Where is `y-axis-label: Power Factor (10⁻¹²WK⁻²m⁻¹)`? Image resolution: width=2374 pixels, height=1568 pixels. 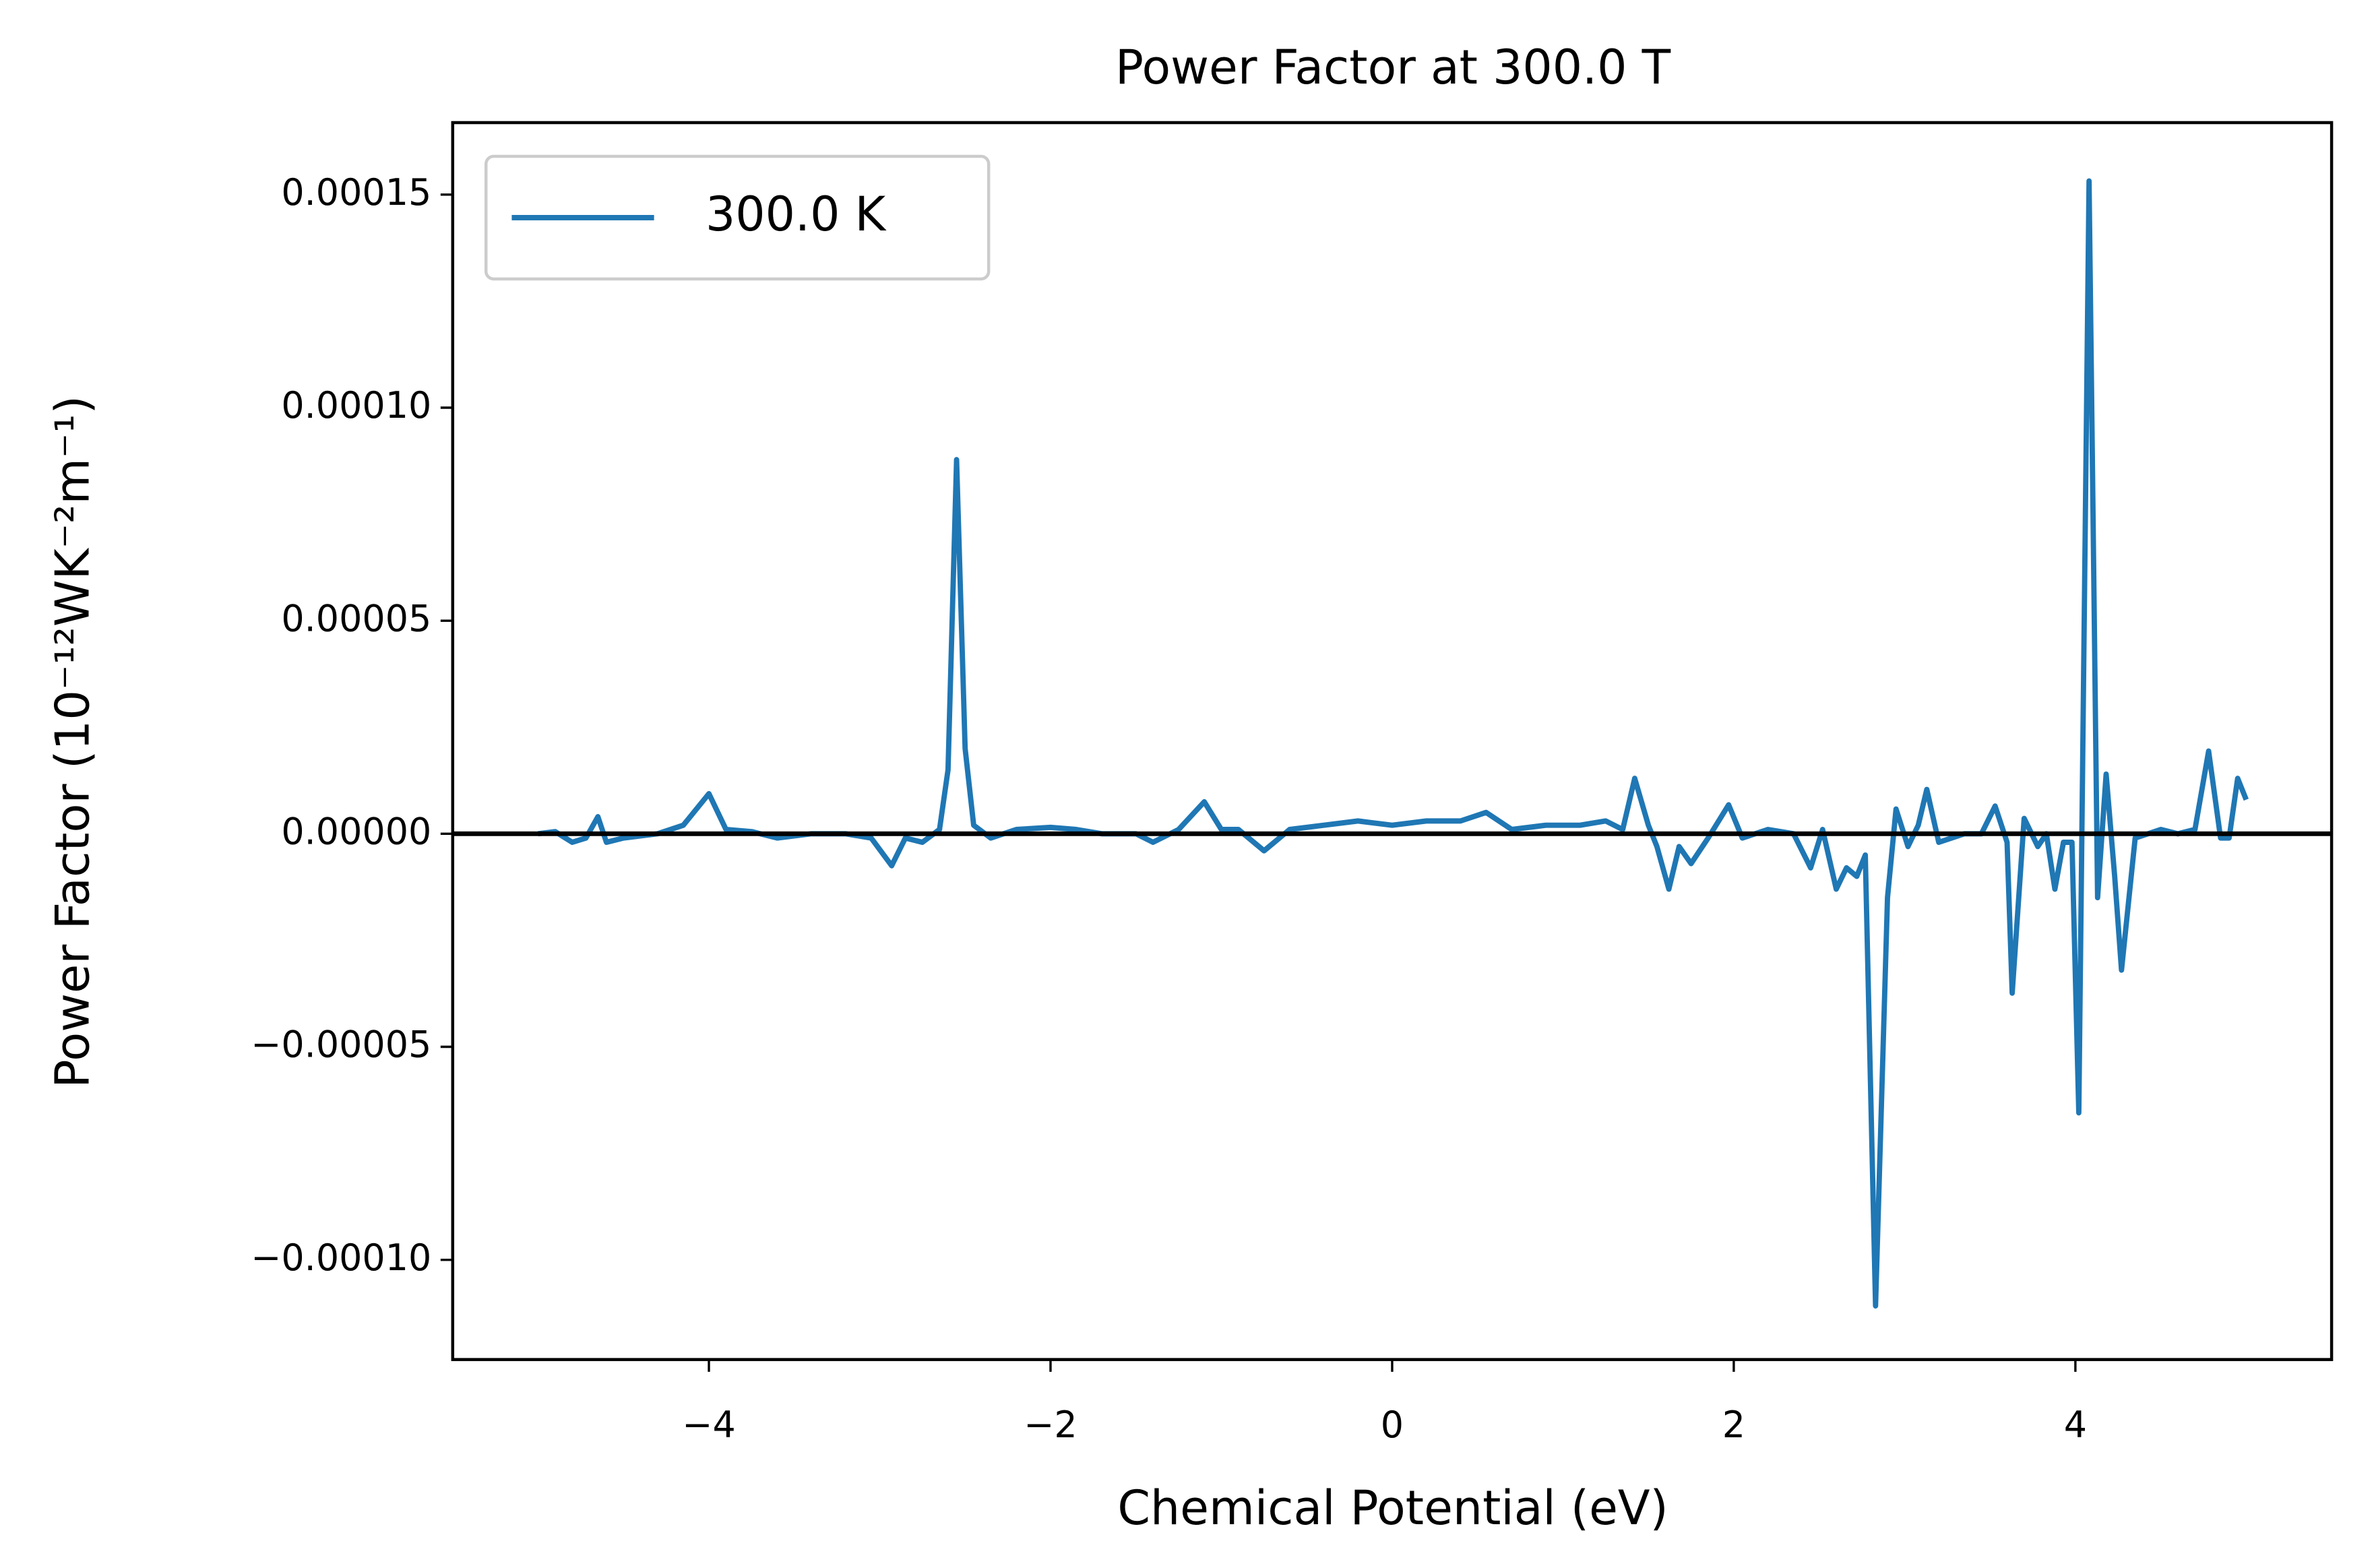 y-axis-label: Power Factor (10⁻¹²WK⁻²m⁻¹) is located at coordinates (72, 742).